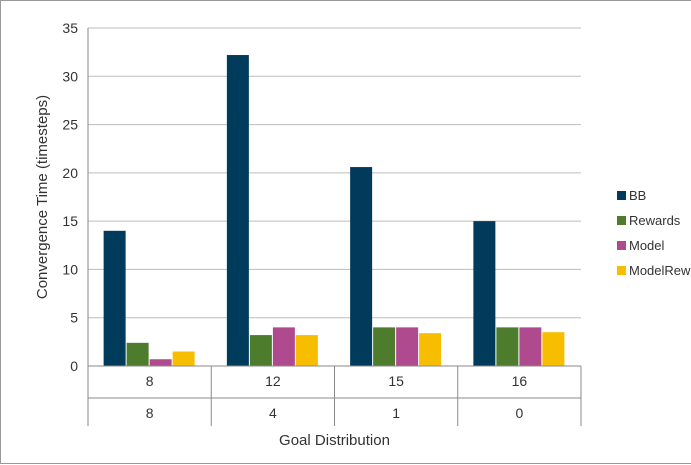  Describe the element at coordinates (337, 397) in the screenshot. I see `x-category-labels: 8 12 15 16 8 4 1 0` at that location.